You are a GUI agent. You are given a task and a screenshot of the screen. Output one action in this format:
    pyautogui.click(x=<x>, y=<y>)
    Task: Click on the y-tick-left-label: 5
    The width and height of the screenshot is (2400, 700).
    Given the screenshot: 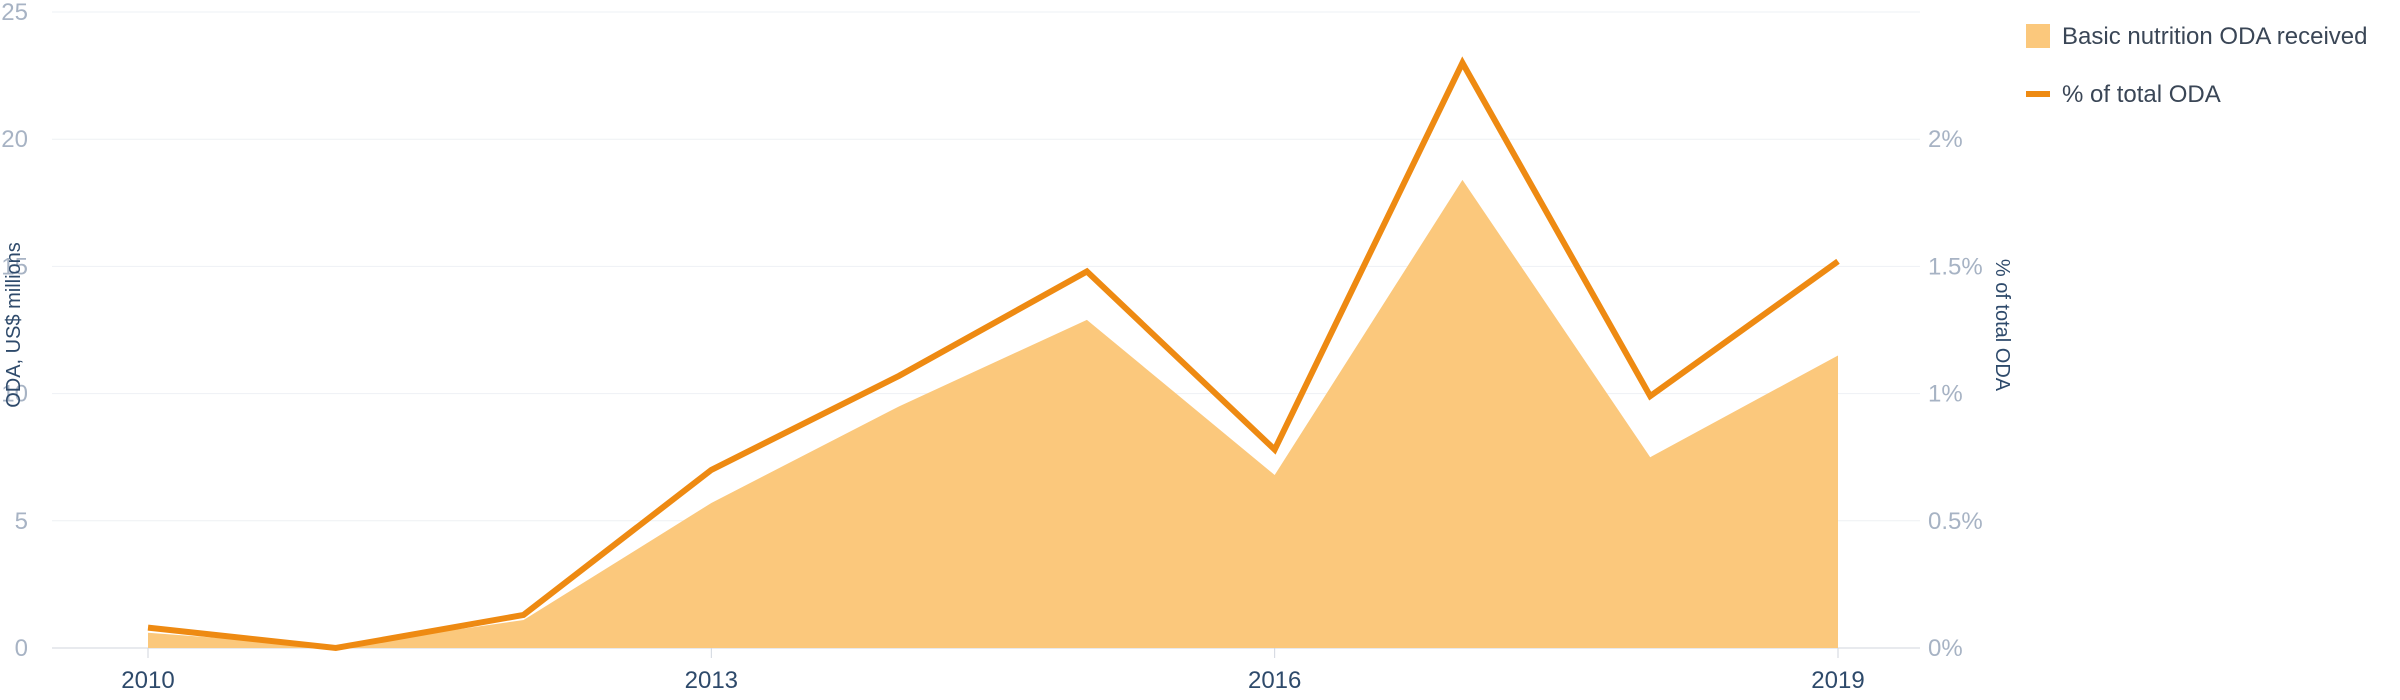 What is the action you would take?
    pyautogui.click(x=21, y=521)
    